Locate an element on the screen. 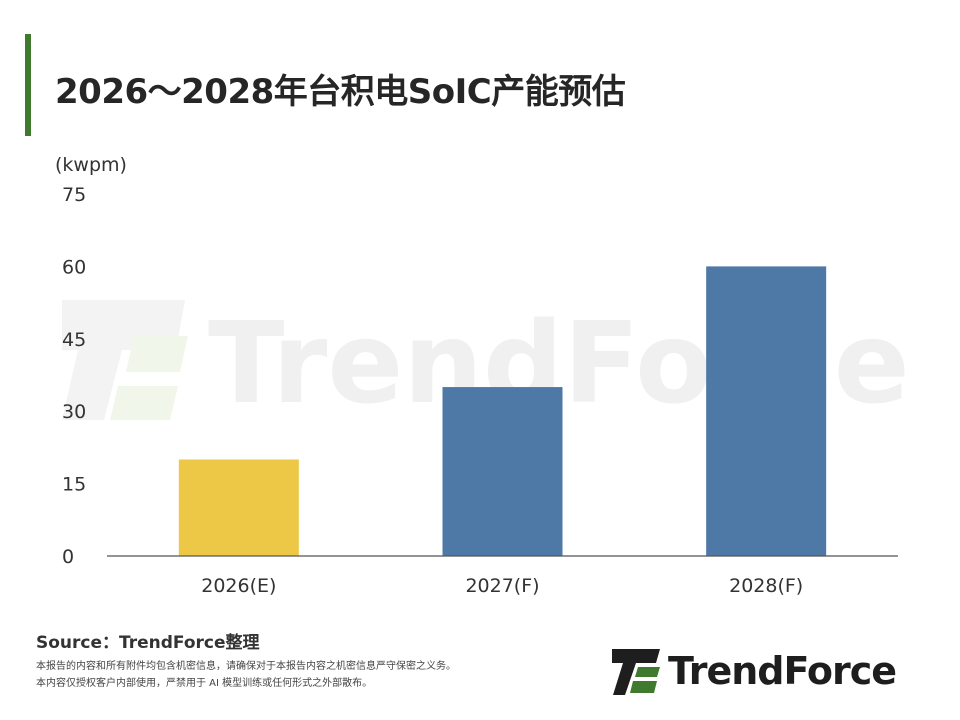 The image size is (960, 720). bar-2028-f is located at coordinates (766, 411).